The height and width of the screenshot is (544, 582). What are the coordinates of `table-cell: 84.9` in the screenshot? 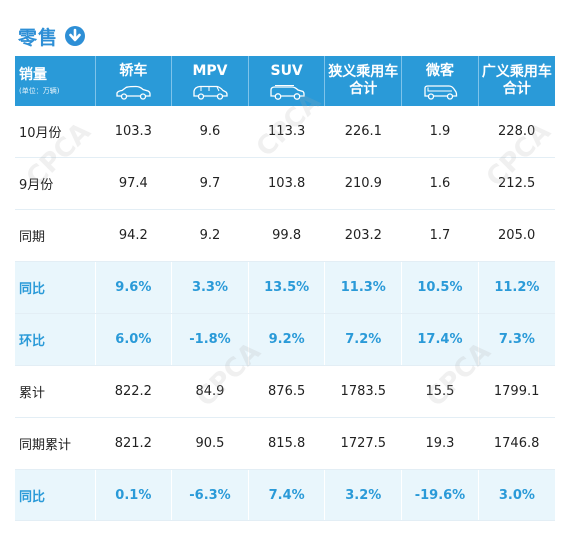 It's located at (210, 391).